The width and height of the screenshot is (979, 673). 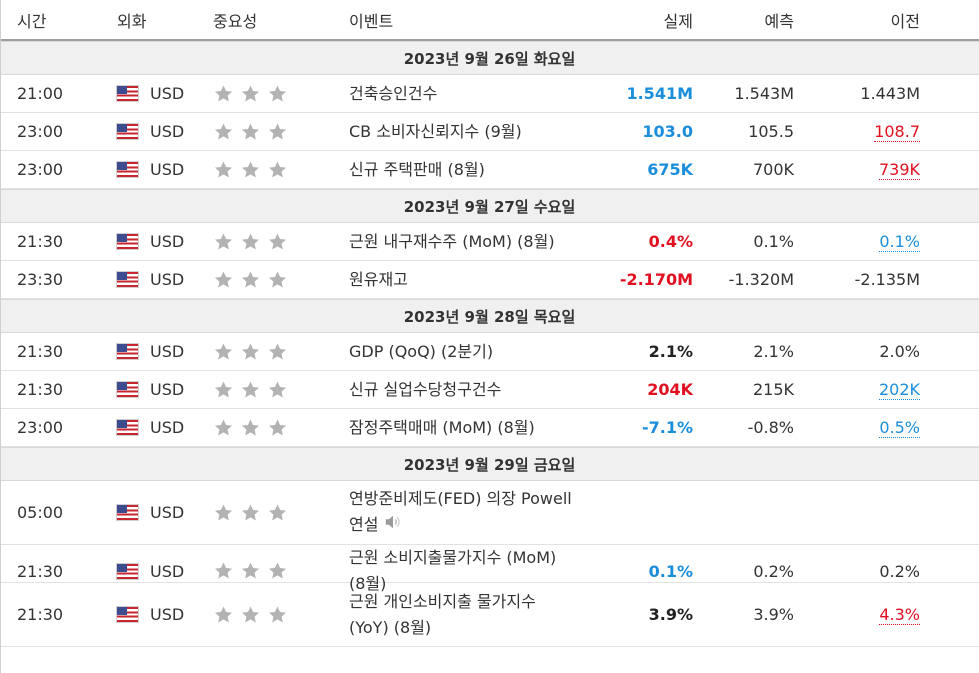 What do you see at coordinates (456, 279) in the screenshot?
I see `event-cell: 원유재고` at bounding box center [456, 279].